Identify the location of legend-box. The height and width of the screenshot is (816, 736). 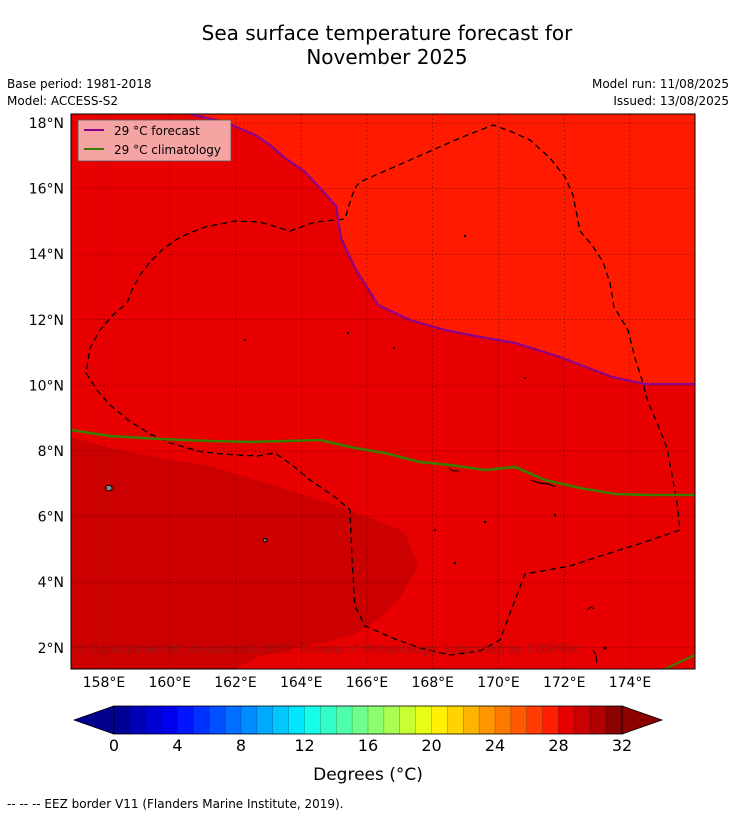
(154, 140).